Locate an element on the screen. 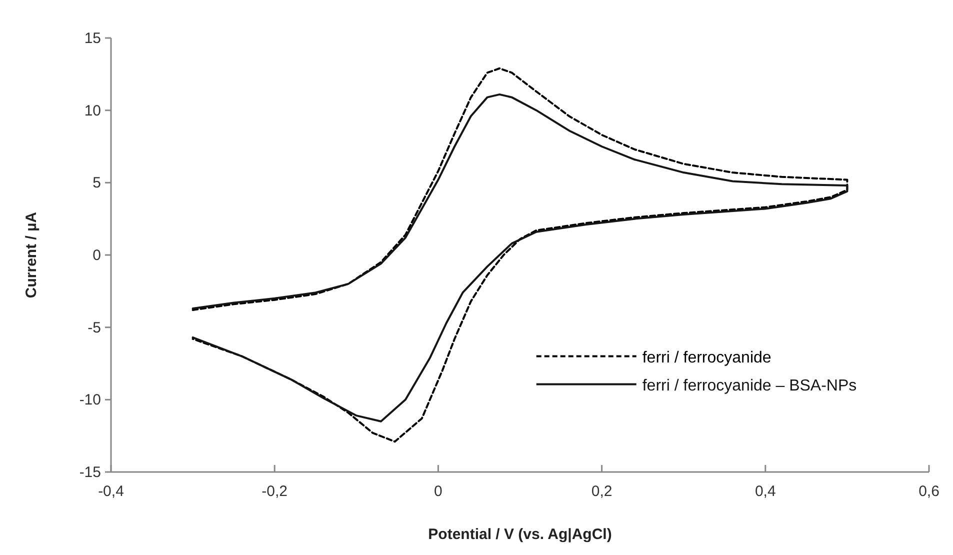 Image resolution: width=953 pixels, height=555 pixels. y-tick-label: -5 is located at coordinates (94, 327).